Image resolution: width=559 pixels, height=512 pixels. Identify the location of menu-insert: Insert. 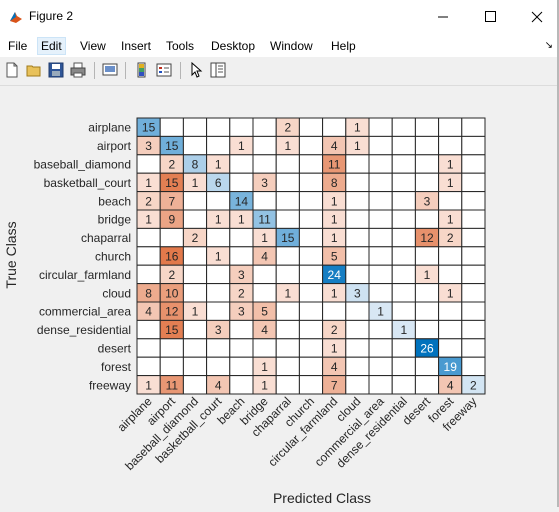
(136, 46).